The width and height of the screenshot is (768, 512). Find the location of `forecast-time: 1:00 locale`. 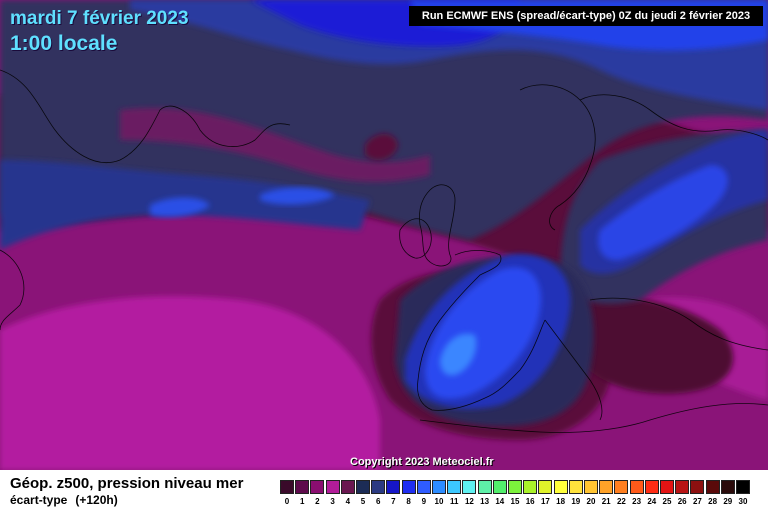

forecast-time: 1:00 locale is located at coordinates (64, 43).